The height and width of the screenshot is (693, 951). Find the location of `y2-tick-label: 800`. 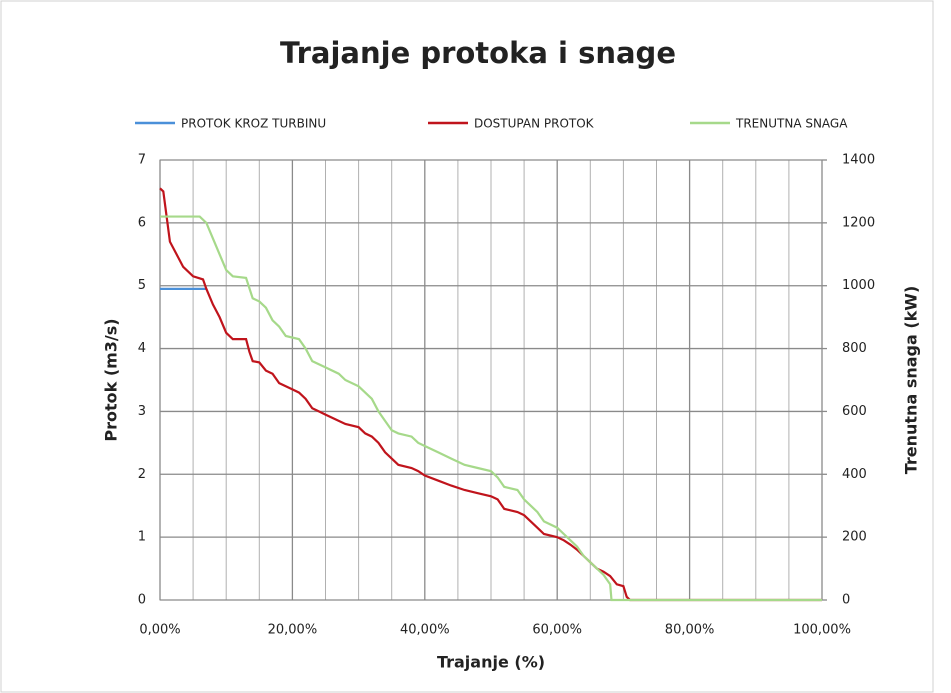

y2-tick-label: 800 is located at coordinates (854, 348).